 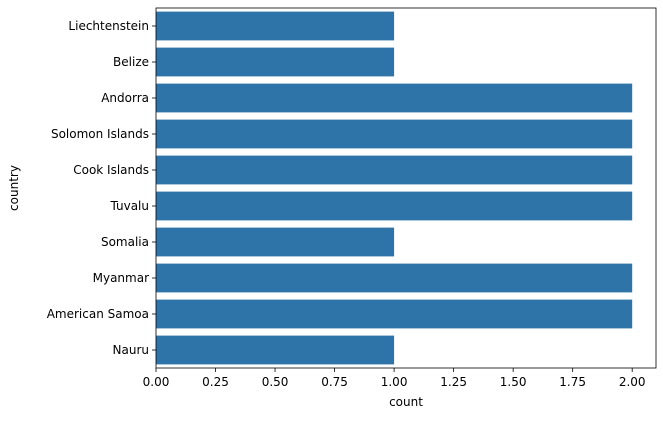 What do you see at coordinates (111, 170) in the screenshot?
I see `y-tick-label: Cook Islands` at bounding box center [111, 170].